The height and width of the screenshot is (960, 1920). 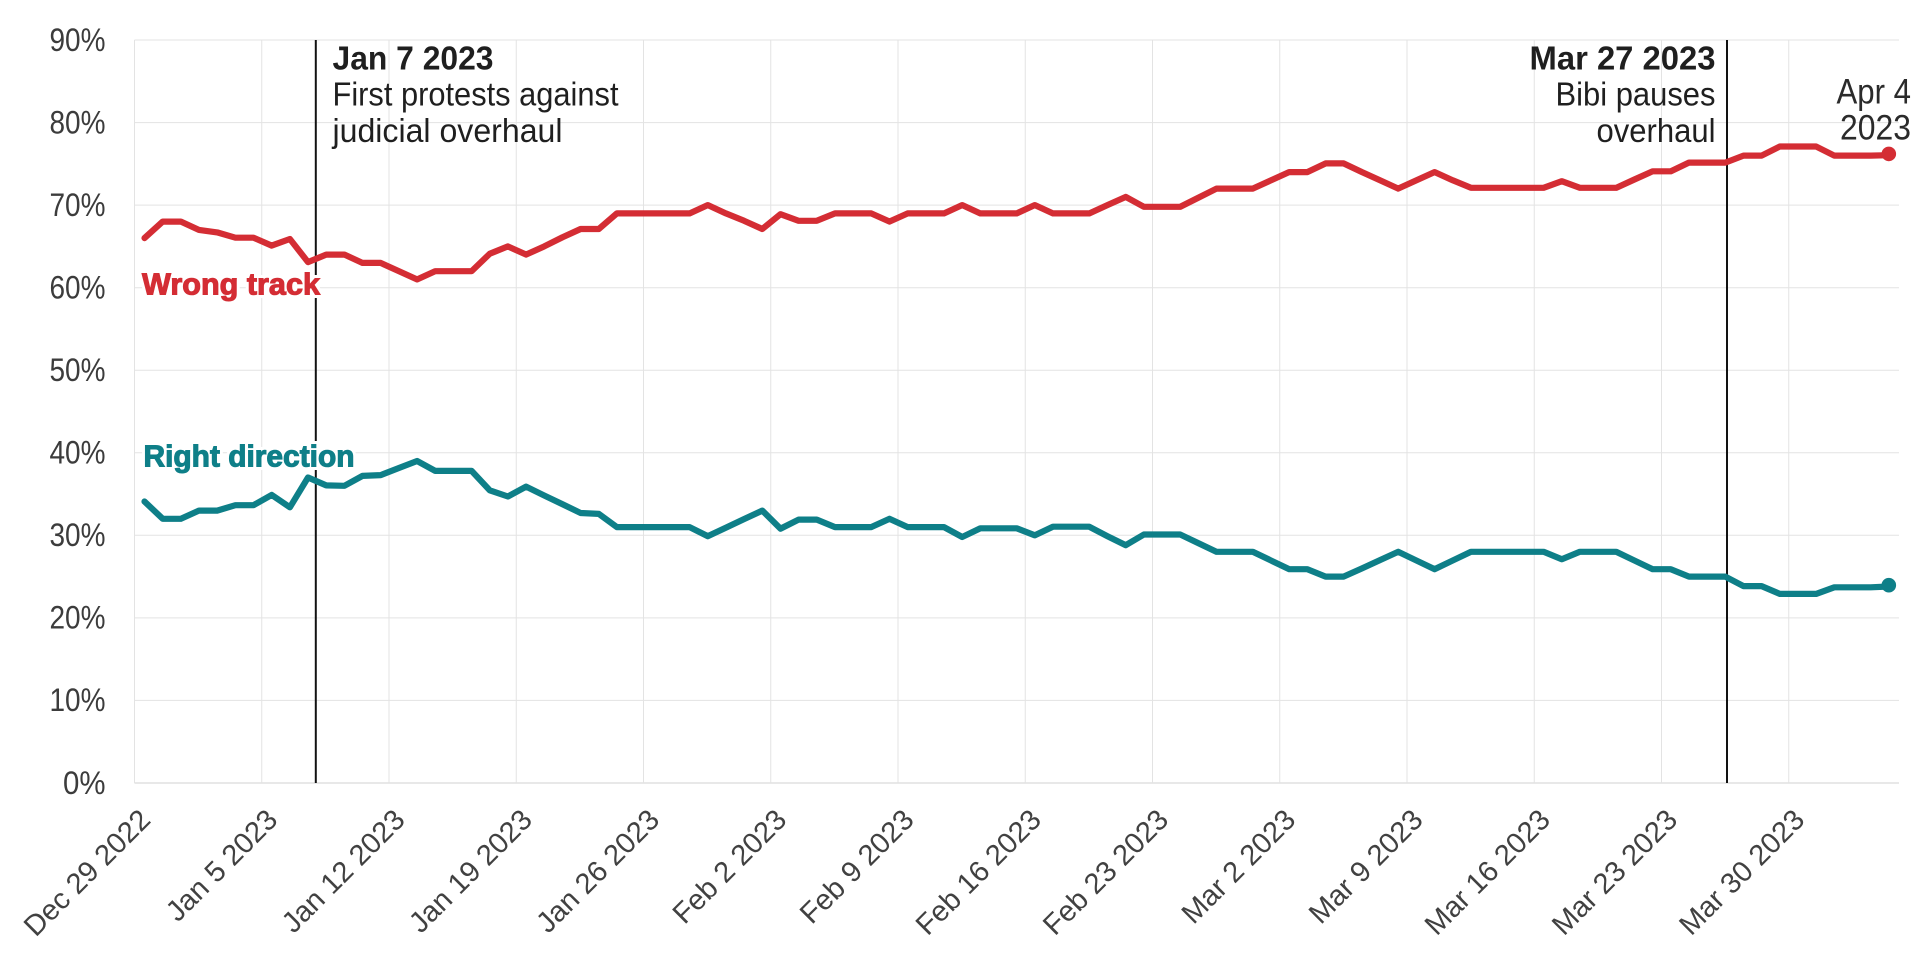 What do you see at coordinates (78, 288) in the screenshot?
I see `svg-text: 60%` at bounding box center [78, 288].